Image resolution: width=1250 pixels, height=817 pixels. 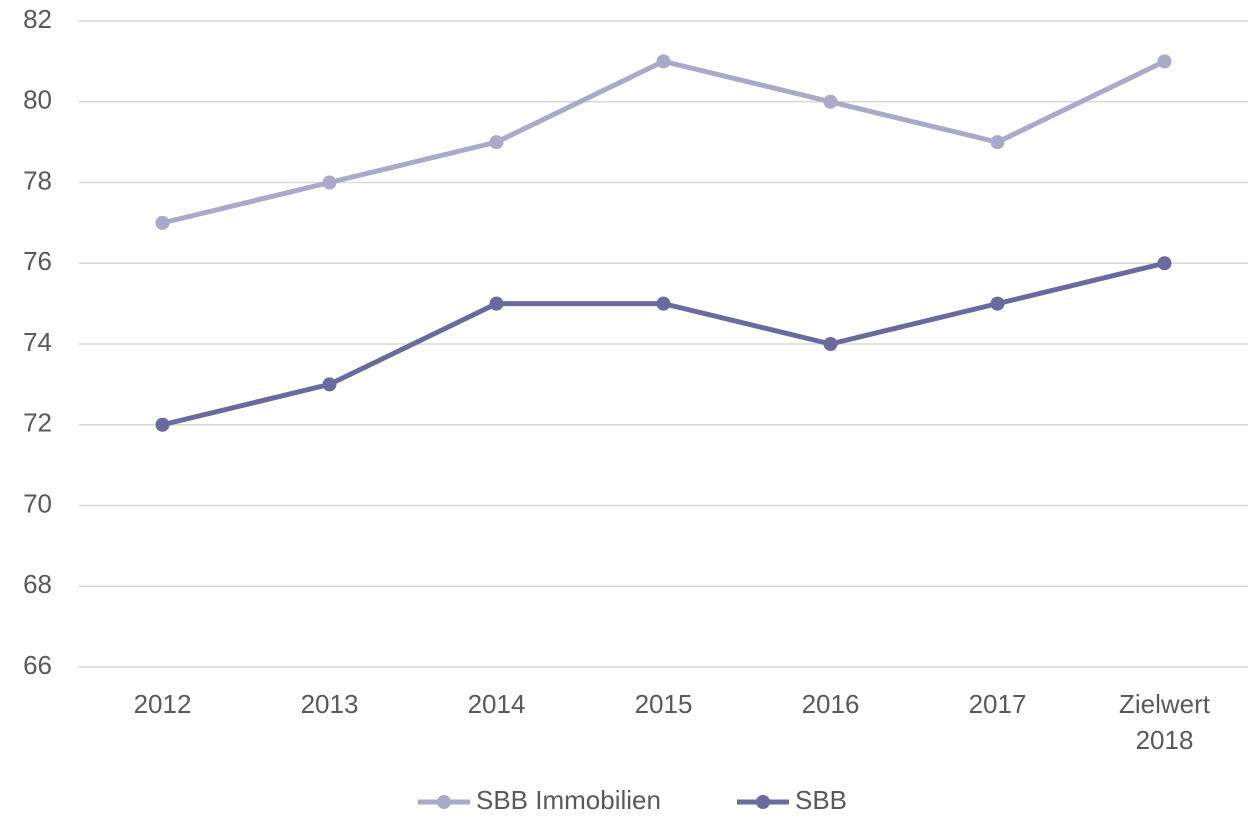 What do you see at coordinates (163, 704) in the screenshot?
I see `x-tick-label: 2012` at bounding box center [163, 704].